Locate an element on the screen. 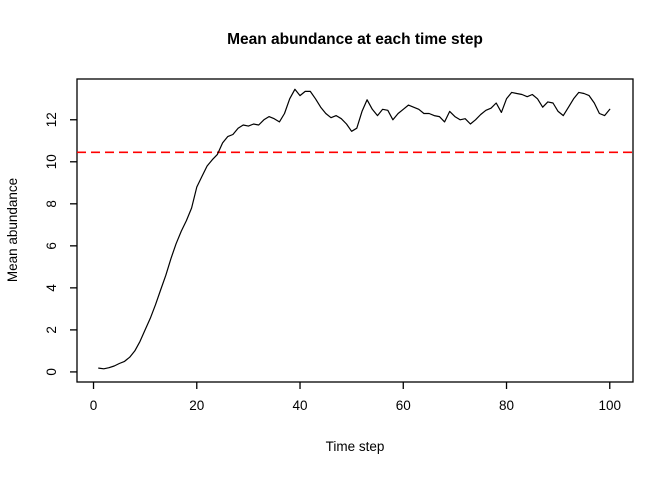 Image resolution: width=672 pixels, height=480 pixels. x-tick-label: 60 is located at coordinates (403, 405).